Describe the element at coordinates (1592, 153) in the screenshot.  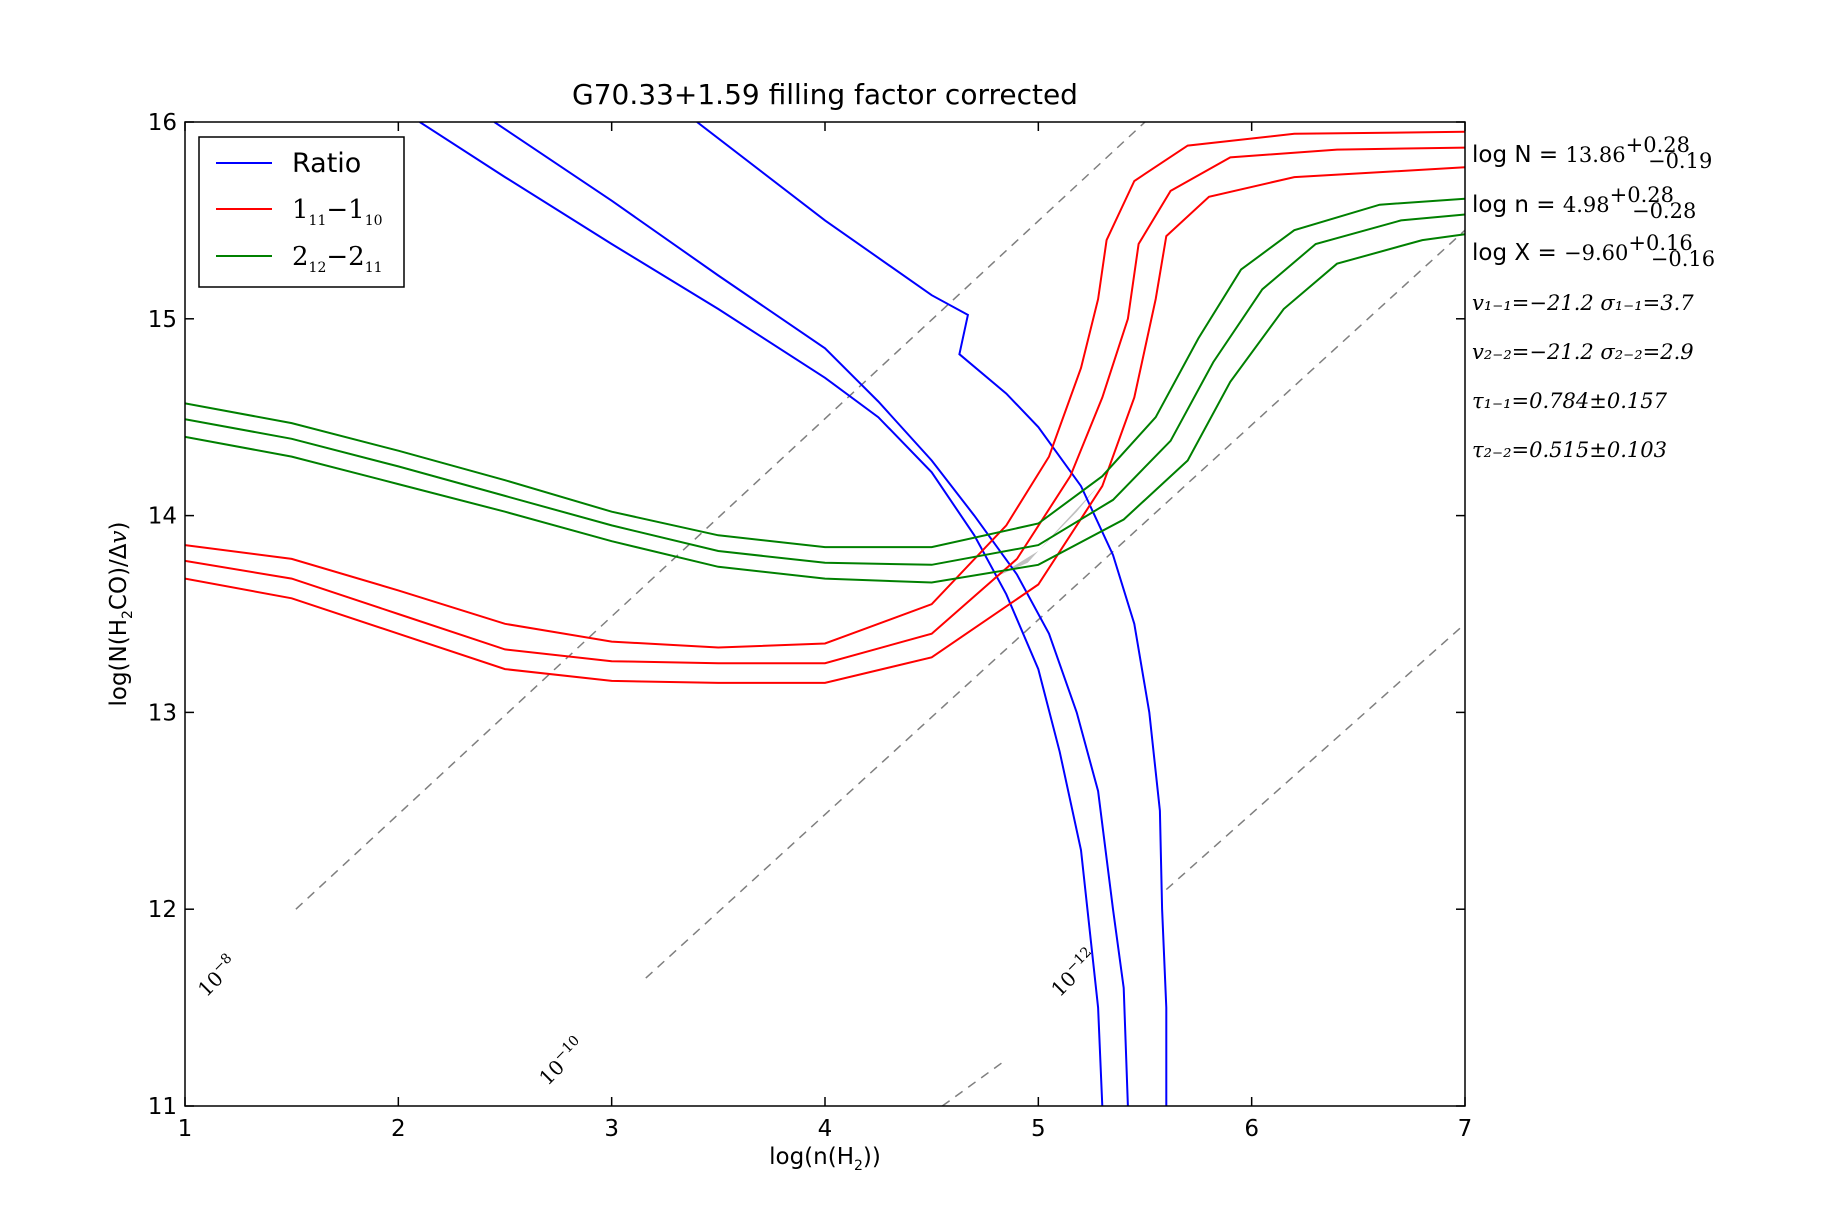
I see `annotation-log-N: log N = 13.86+0.28 −0.19` at that location.